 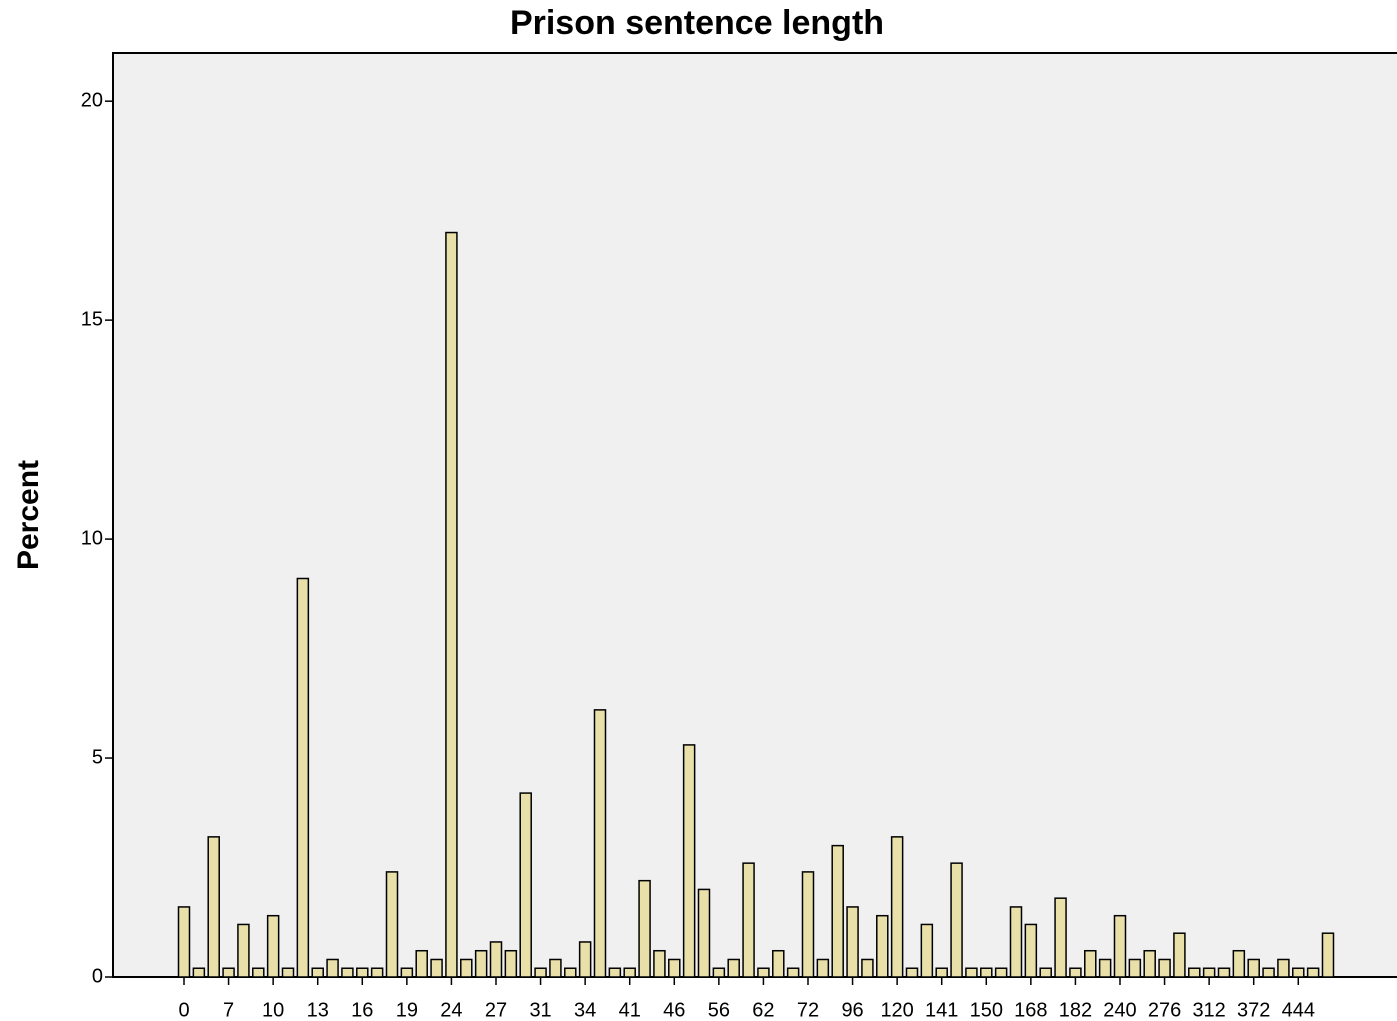 I want to click on x-tick-label: 150, so click(x=986, y=1010).